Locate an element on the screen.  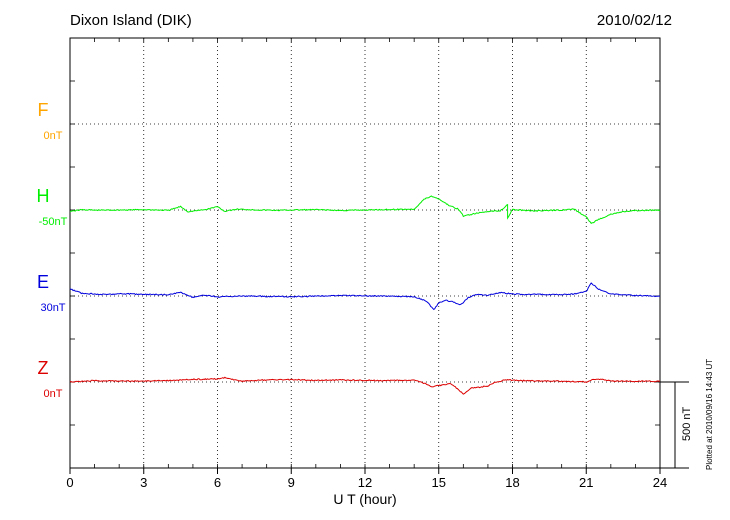
series-name-z: Z is located at coordinates (43, 368).